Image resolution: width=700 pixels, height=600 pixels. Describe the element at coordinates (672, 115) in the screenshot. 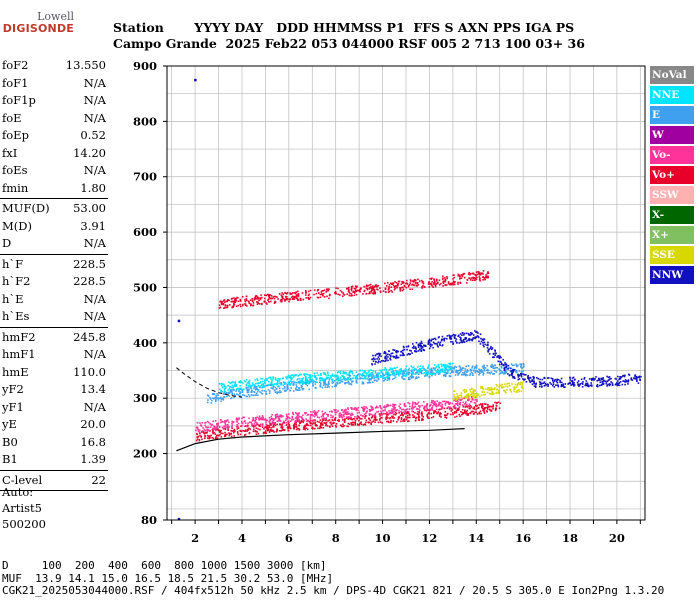

I see `legend-item-e: E` at that location.